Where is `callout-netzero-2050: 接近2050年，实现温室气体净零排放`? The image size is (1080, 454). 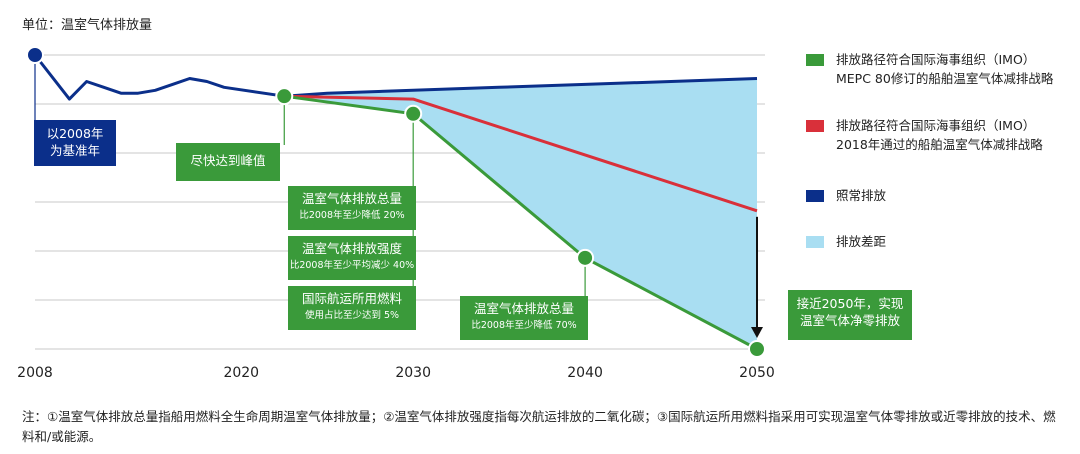
callout-netzero-2050: 接近2050年，实现温室气体净零排放 is located at coordinates (850, 315).